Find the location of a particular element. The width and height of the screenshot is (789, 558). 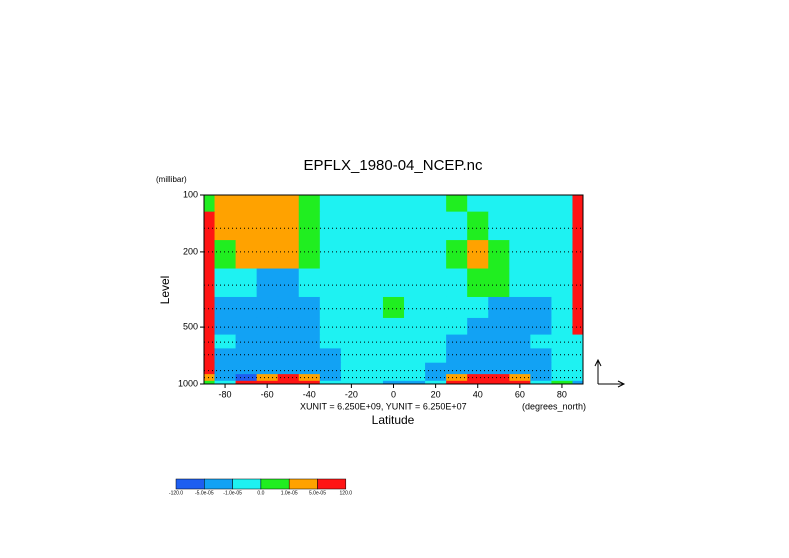

x-tick-label: -60 is located at coordinates (267, 394).